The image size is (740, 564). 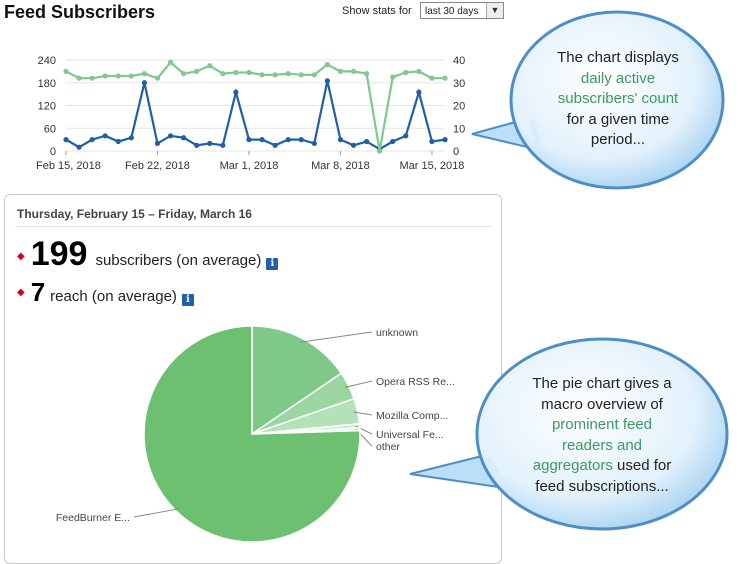 What do you see at coordinates (459, 129) in the screenshot?
I see `y-right-tick-label: 10` at bounding box center [459, 129].